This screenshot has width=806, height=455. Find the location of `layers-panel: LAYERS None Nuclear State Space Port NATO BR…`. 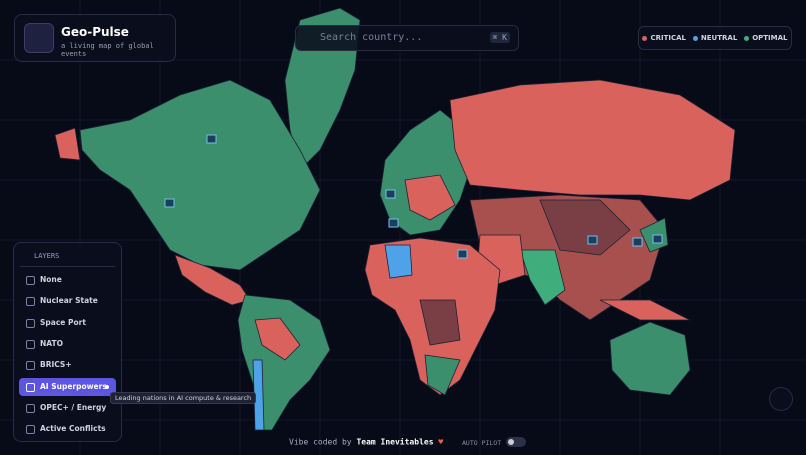

layers-panel: LAYERS None Nuclear State Space Port NATO BR… is located at coordinates (67, 342).